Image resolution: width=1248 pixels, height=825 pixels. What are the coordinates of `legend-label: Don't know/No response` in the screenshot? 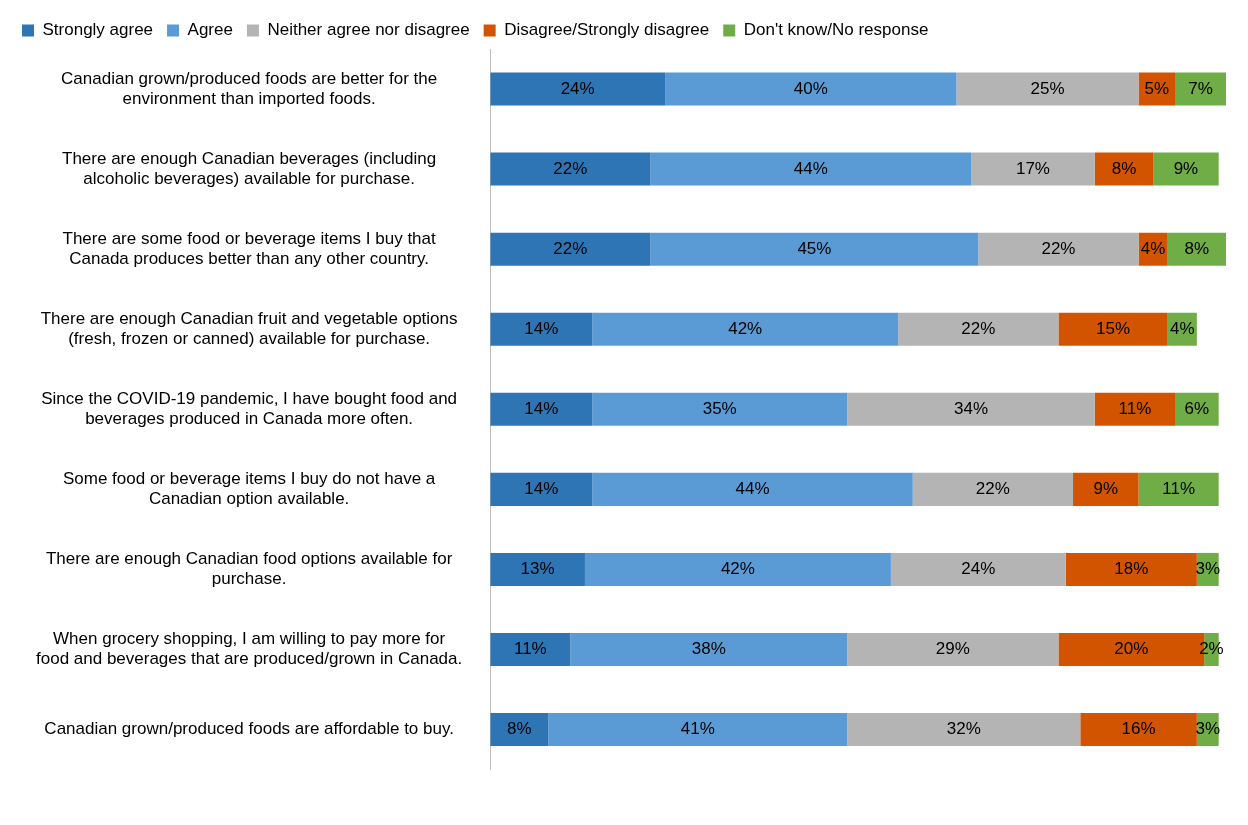 It's located at (836, 30).